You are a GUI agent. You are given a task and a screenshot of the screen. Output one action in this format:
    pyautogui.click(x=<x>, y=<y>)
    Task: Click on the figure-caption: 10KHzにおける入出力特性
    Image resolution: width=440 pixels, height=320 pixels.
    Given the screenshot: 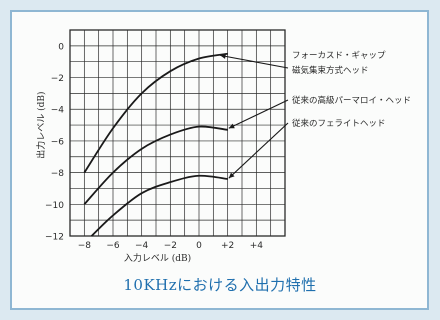 What is the action you would take?
    pyautogui.click(x=220, y=285)
    